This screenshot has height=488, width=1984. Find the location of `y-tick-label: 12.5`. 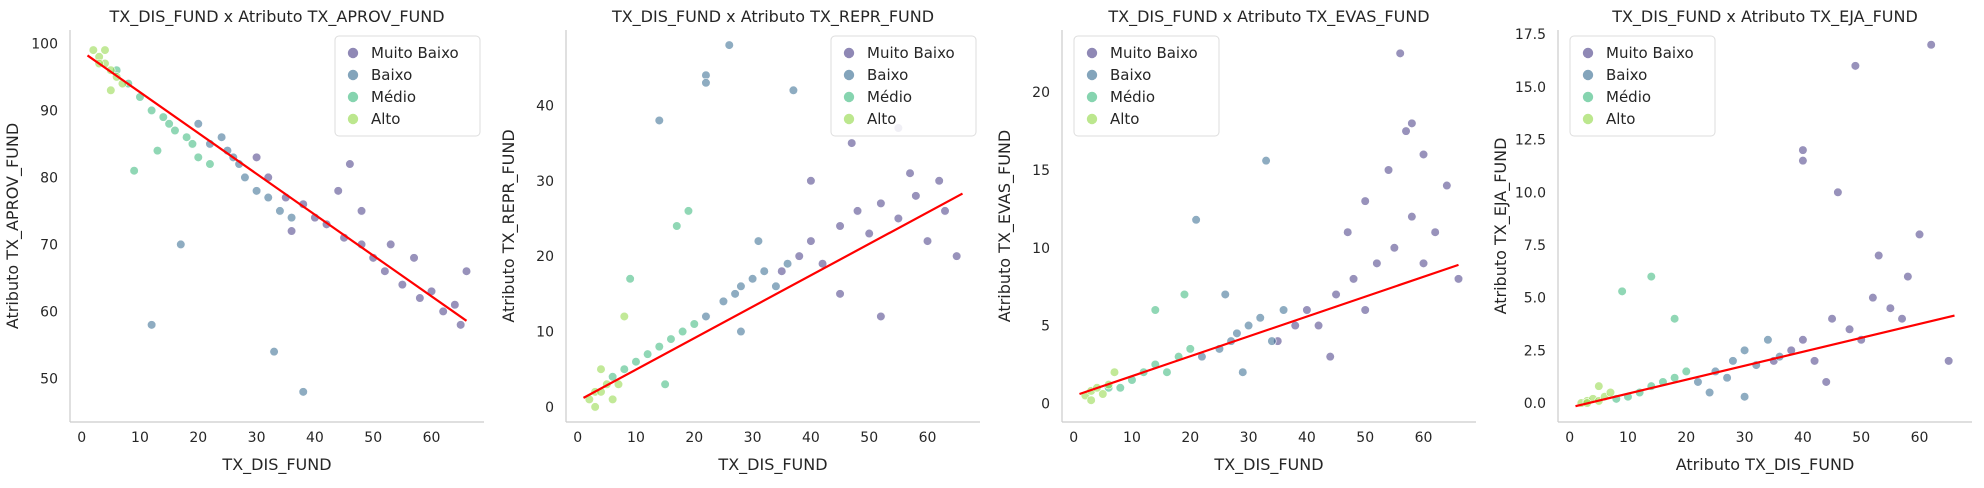

y-tick-label: 12.5 is located at coordinates (1530, 141).